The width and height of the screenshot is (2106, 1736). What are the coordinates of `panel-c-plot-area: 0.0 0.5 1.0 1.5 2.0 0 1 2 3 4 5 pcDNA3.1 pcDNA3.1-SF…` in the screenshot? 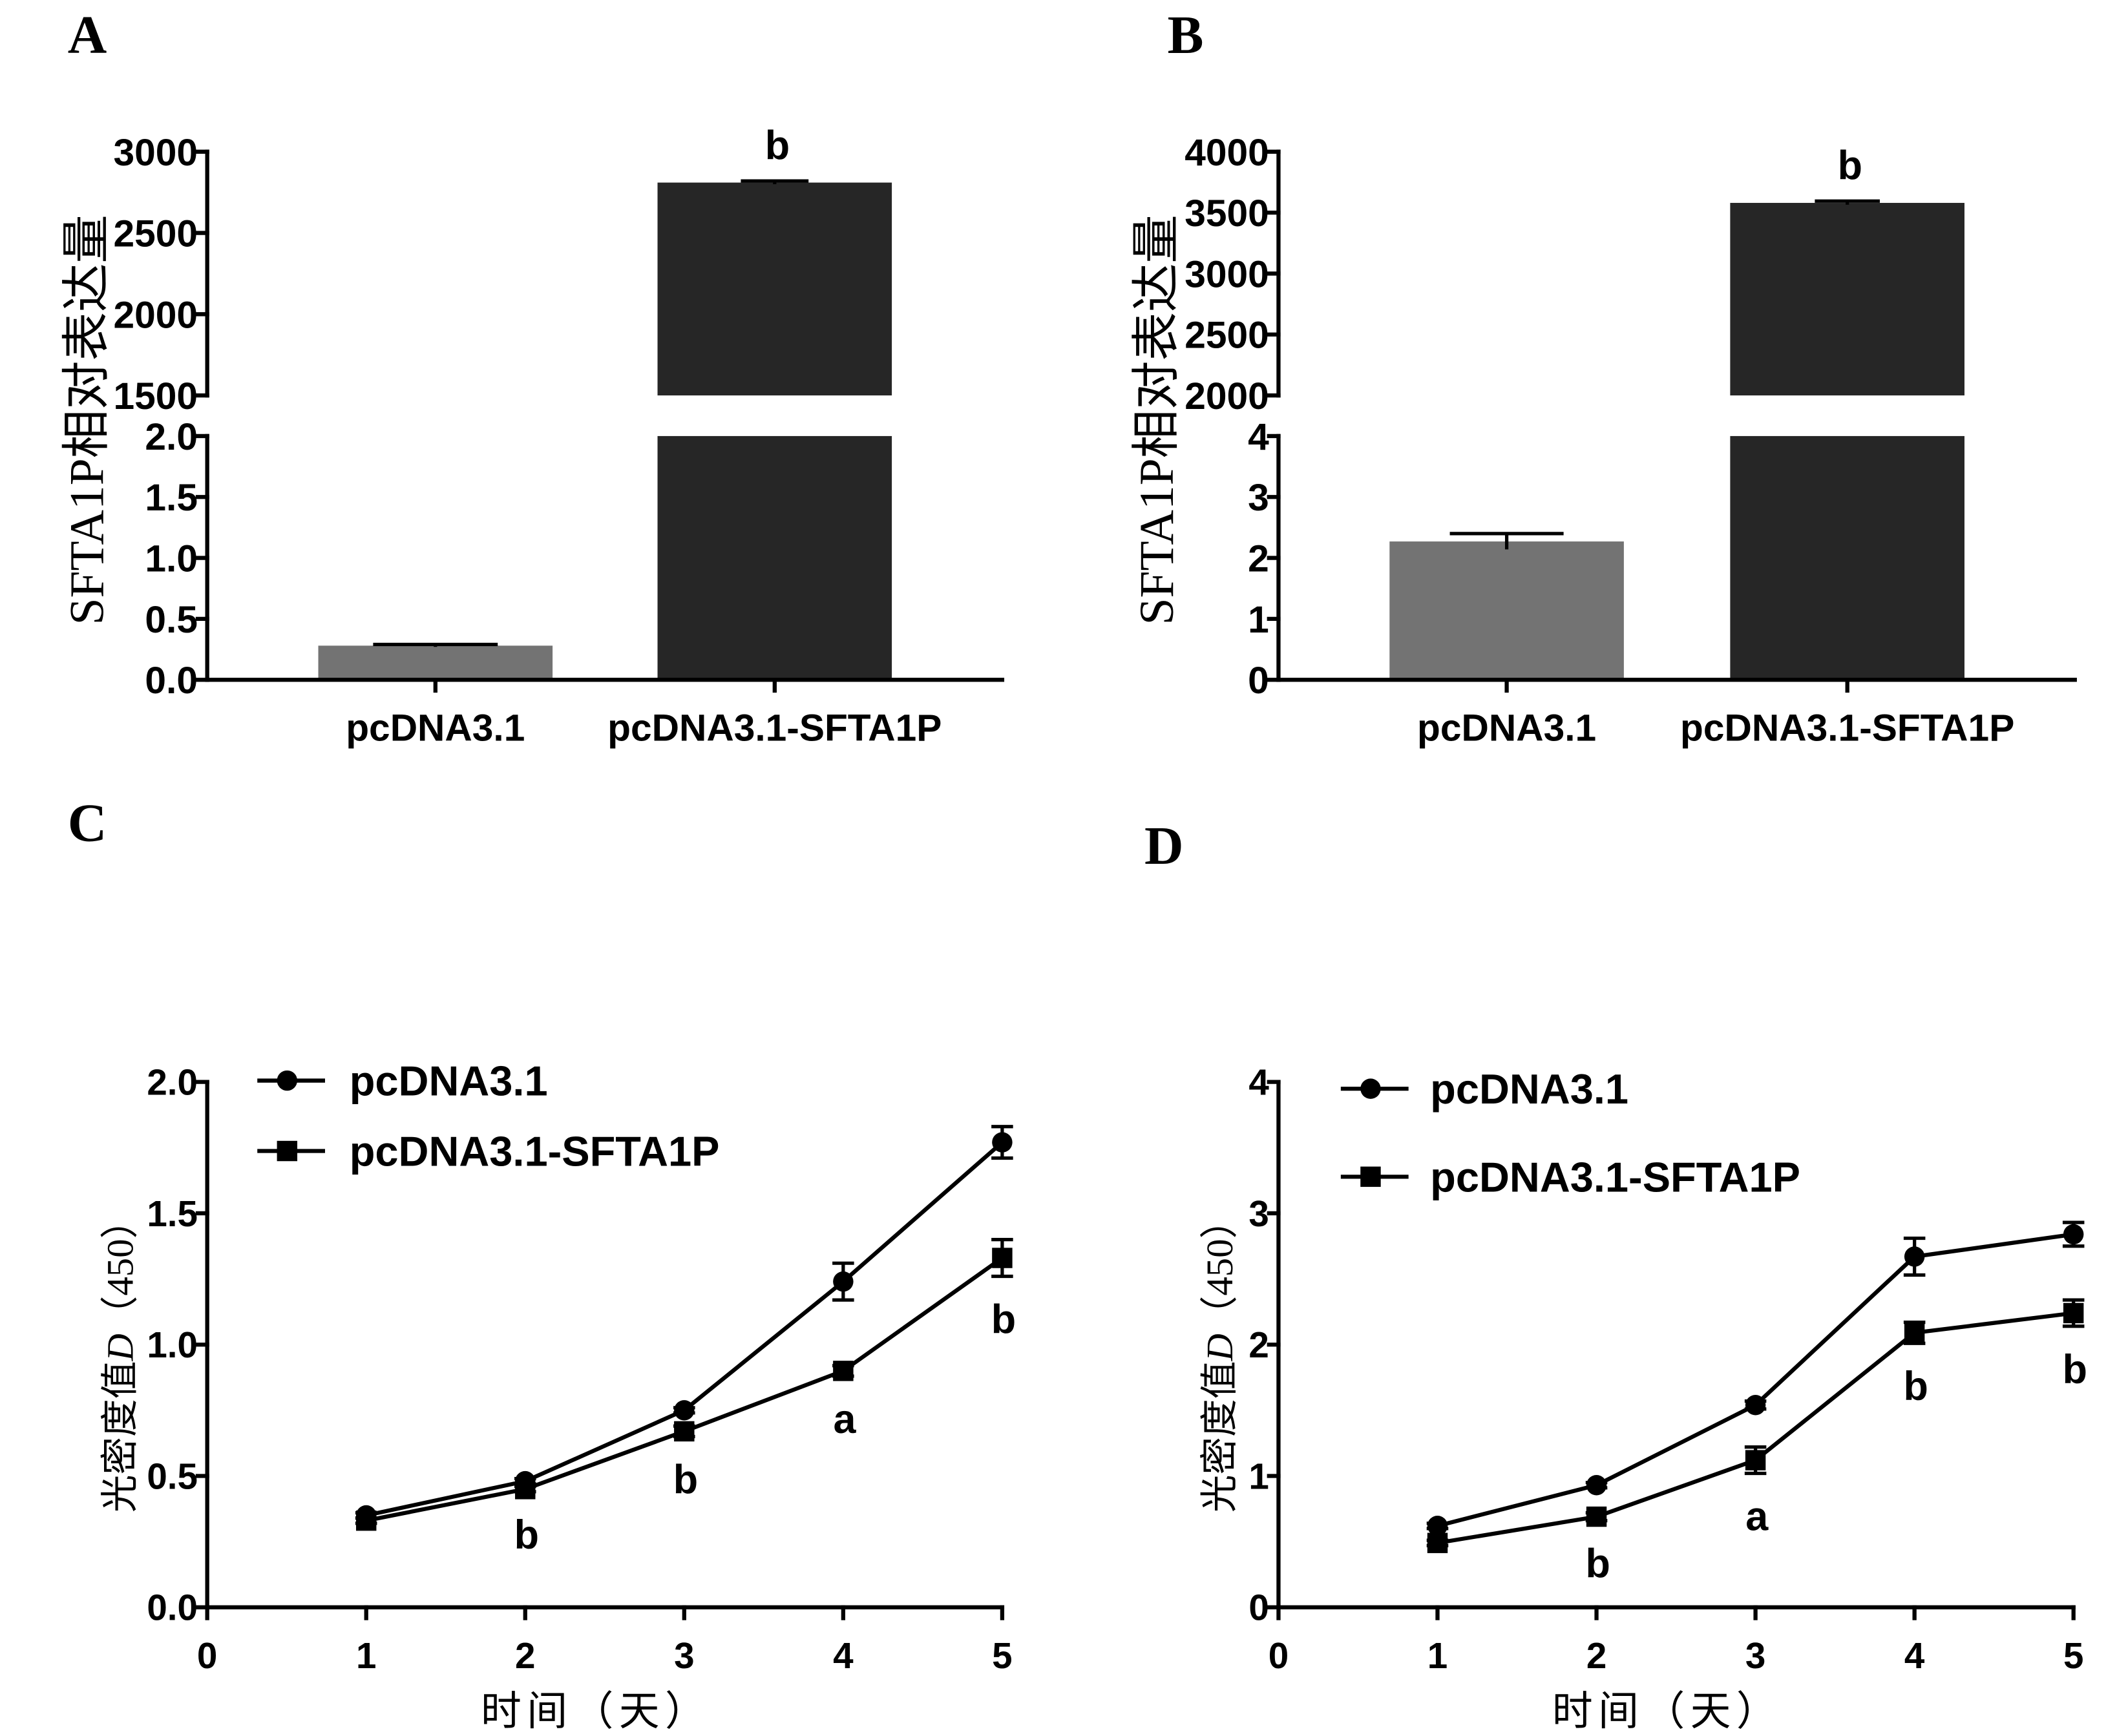 It's located at (581, 1367).